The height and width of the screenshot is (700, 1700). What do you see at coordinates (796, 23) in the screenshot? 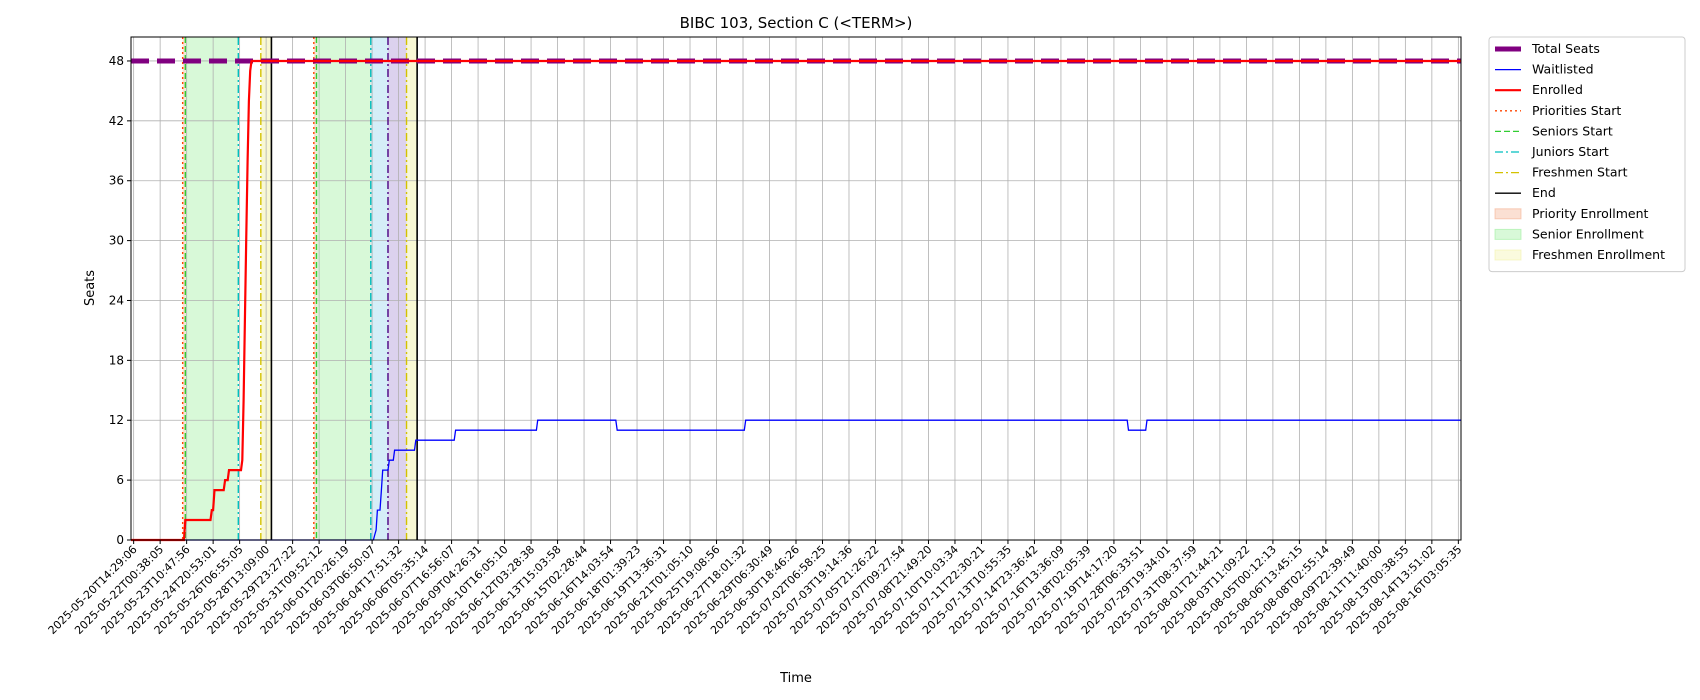
I see `chart-title: BIBC 103, Section C (<TERM>)` at bounding box center [796, 23].